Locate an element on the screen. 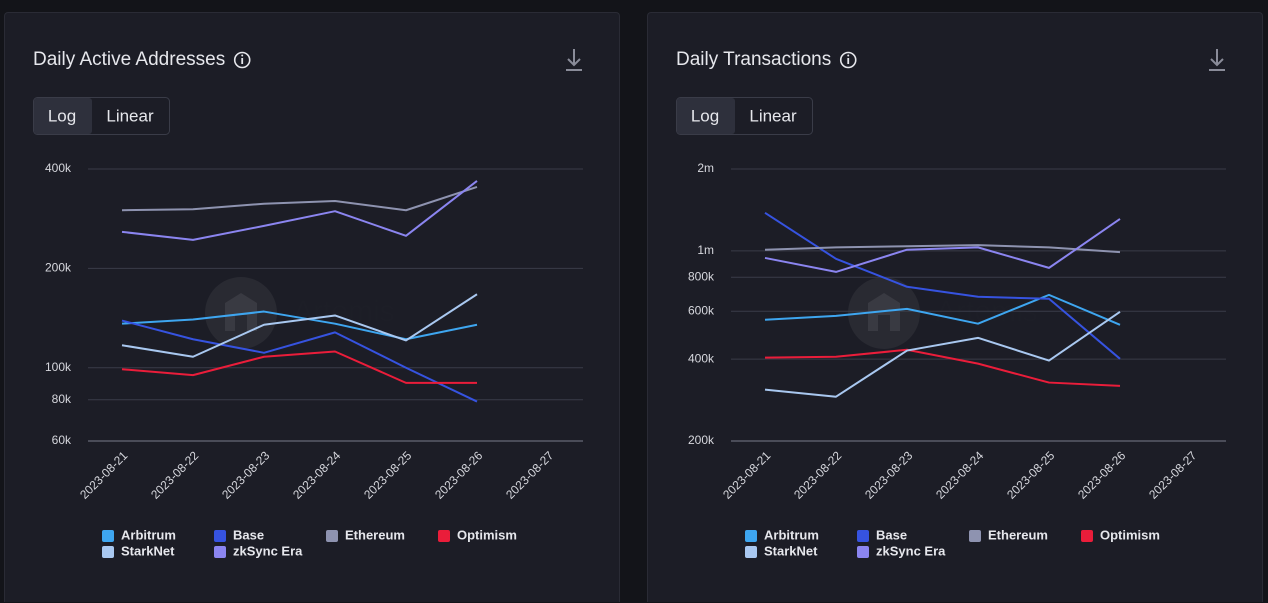 This screenshot has width=1268, height=603. chart-title: Daily Active Addresses is located at coordinates (129, 59).